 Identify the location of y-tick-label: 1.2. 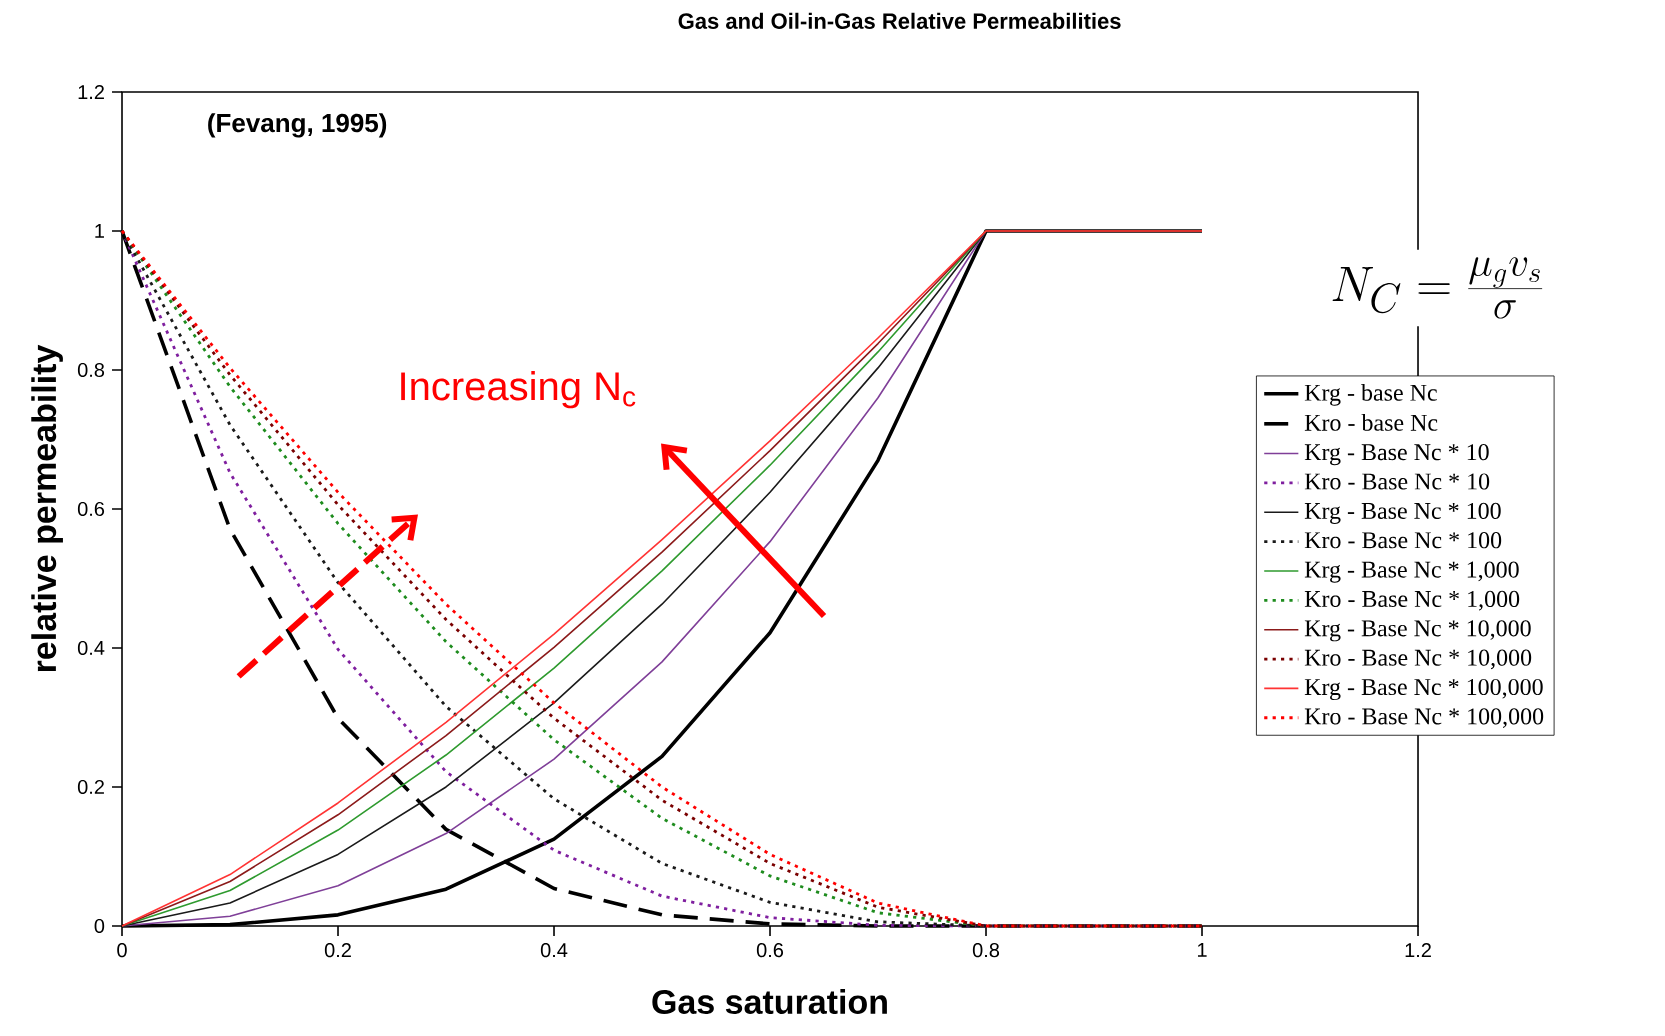
(91, 92).